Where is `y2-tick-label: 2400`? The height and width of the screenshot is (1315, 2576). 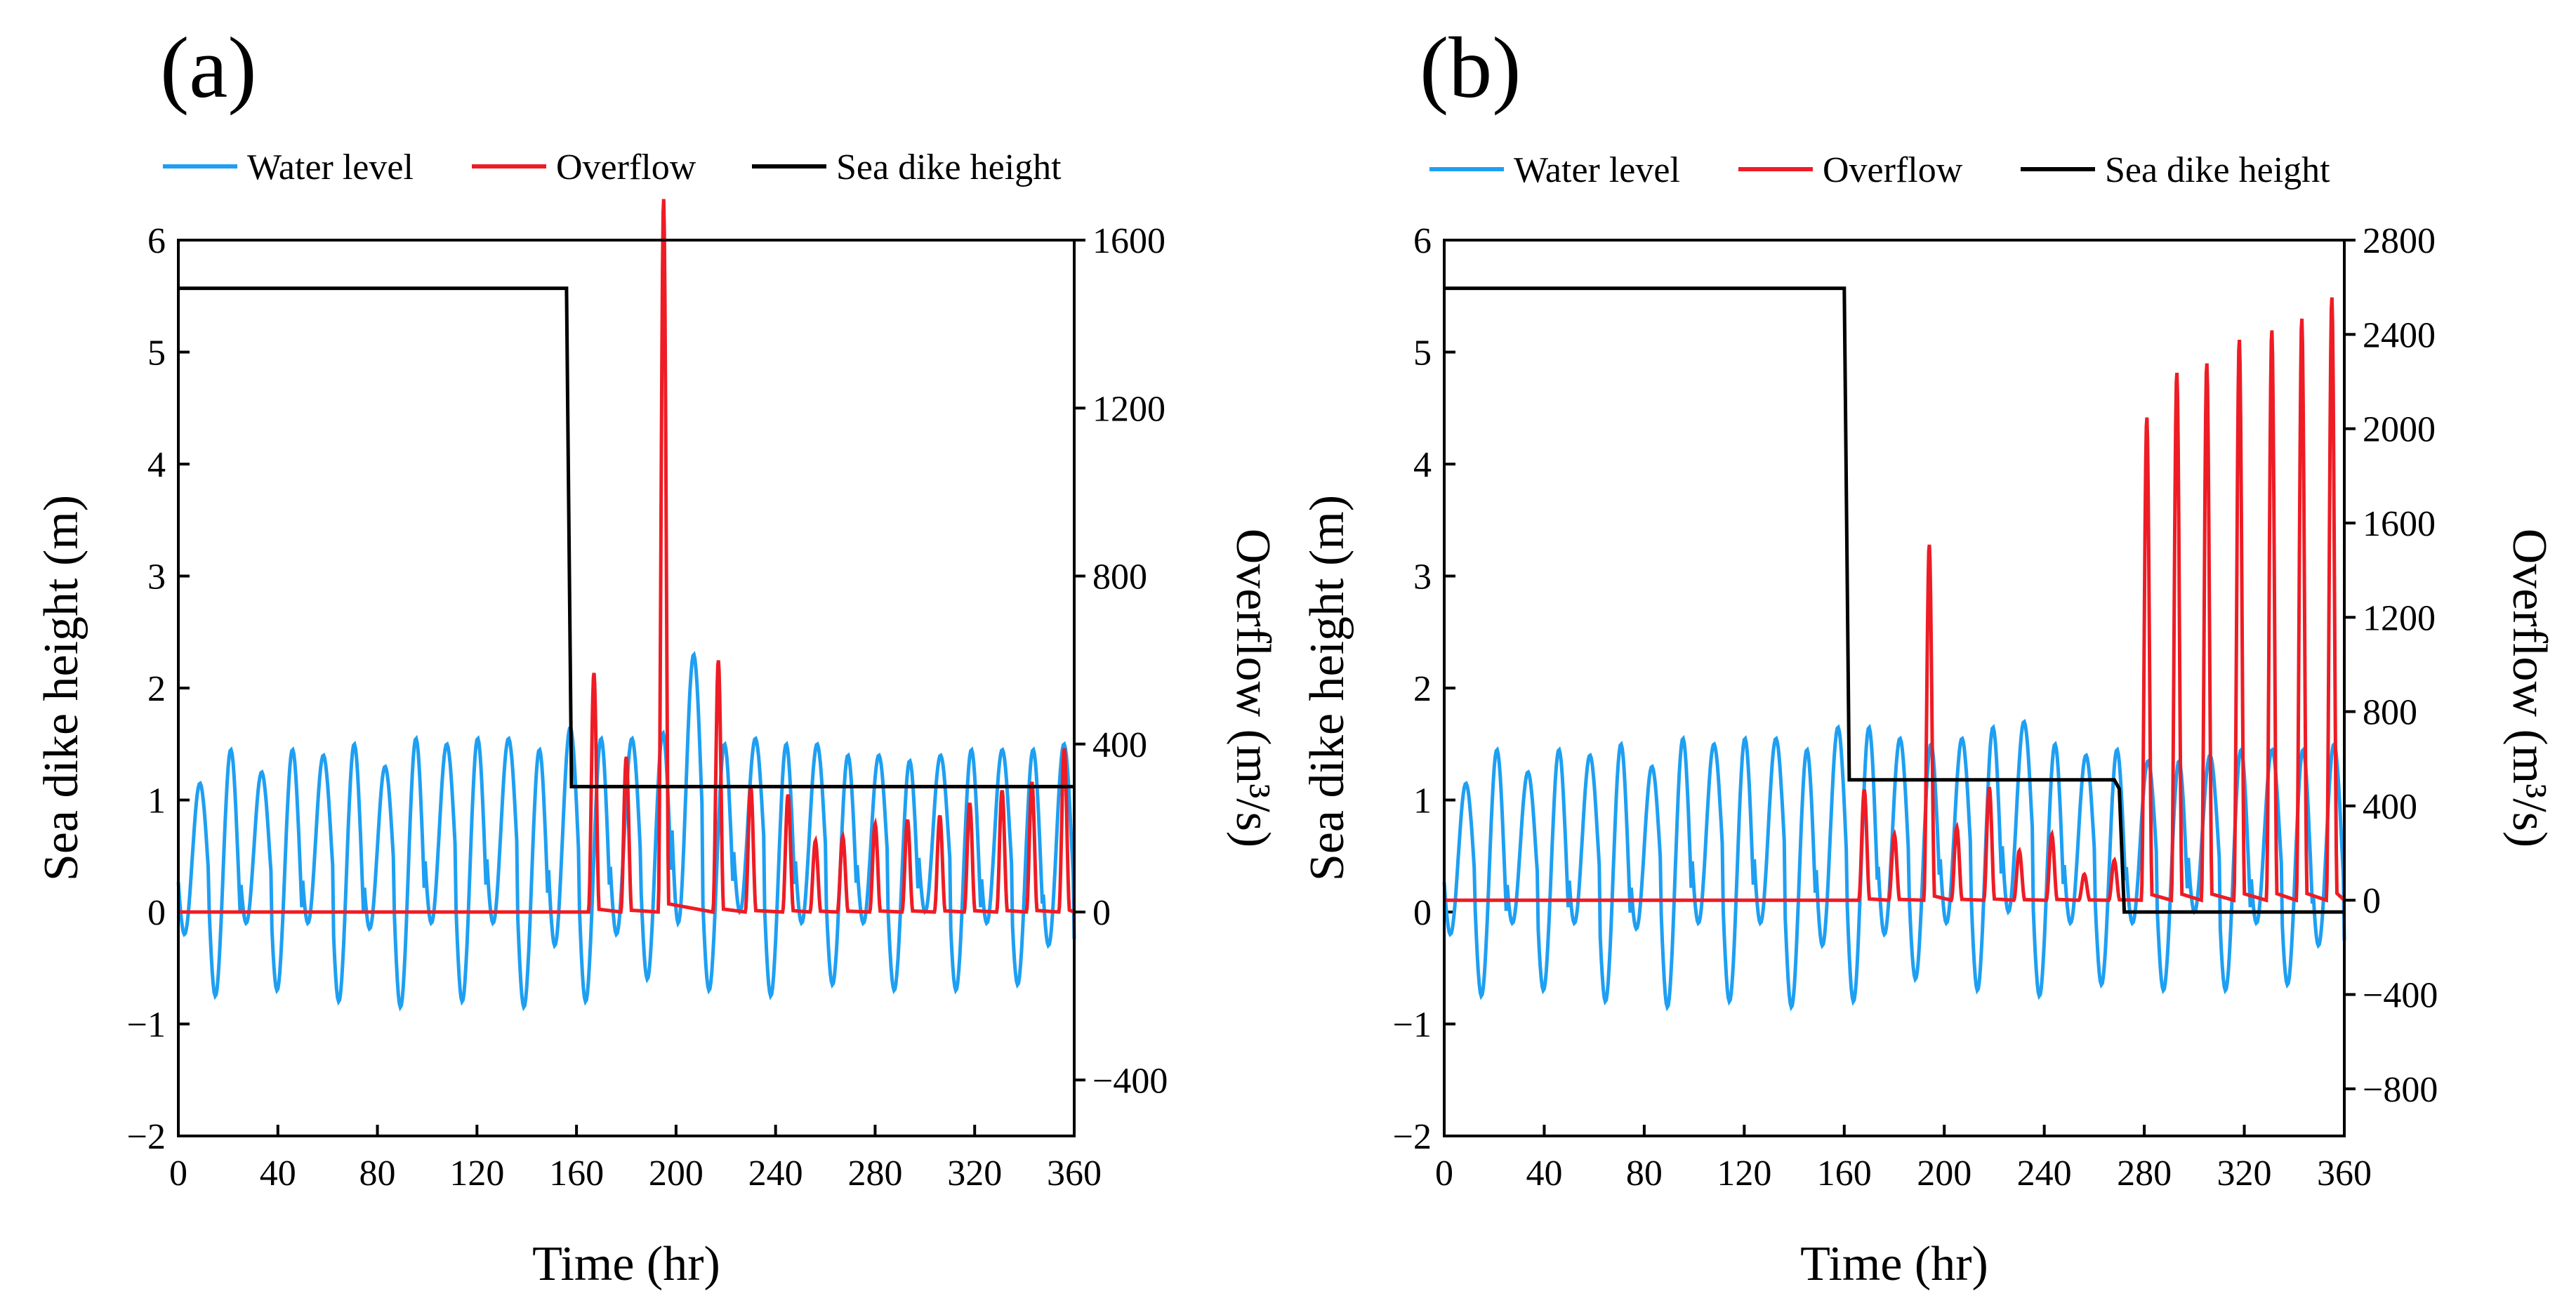
y2-tick-label: 2400 is located at coordinates (2399, 335).